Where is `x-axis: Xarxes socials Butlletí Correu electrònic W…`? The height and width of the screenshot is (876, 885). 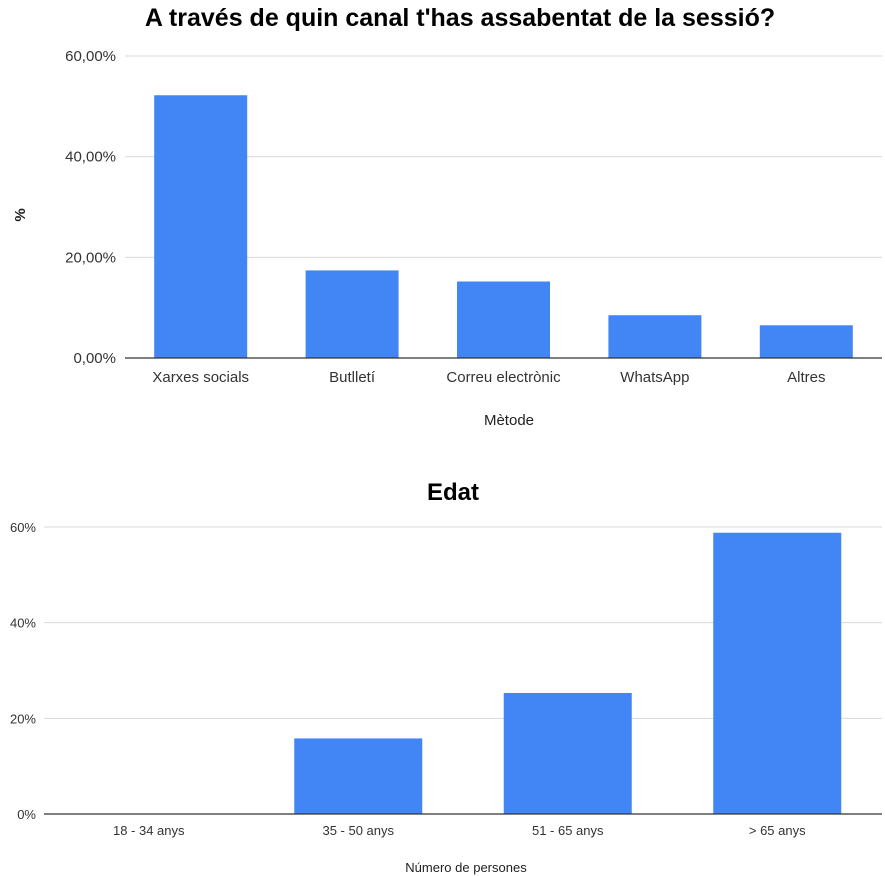 x-axis: Xarxes socials Butlletí Correu electrònic W… is located at coordinates (488, 377).